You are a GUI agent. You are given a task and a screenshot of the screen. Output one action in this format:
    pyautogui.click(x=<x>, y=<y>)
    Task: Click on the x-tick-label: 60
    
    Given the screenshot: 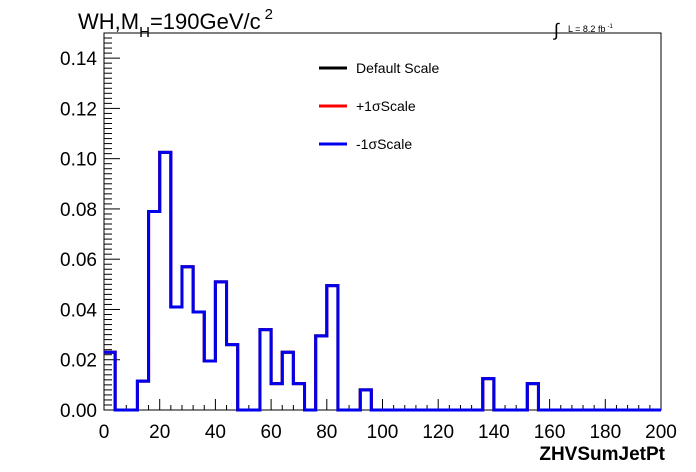 What is the action you would take?
    pyautogui.click(x=271, y=432)
    